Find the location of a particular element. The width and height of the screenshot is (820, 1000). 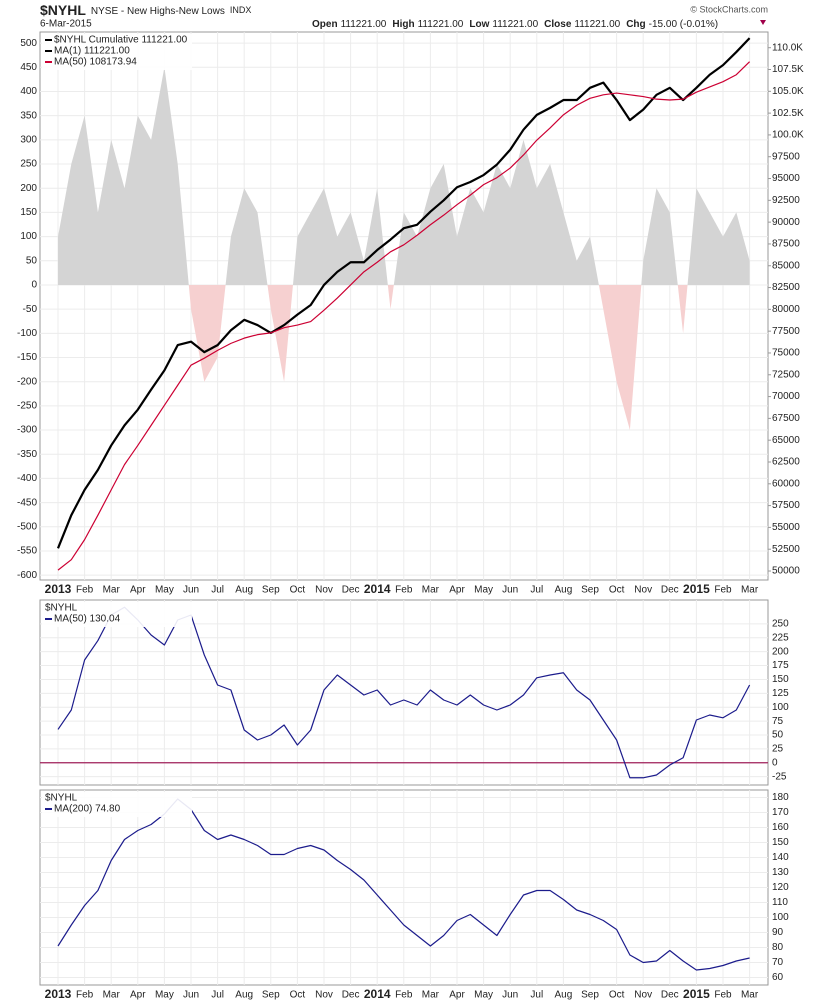

y-tick-label: 225 is located at coordinates (780, 637).